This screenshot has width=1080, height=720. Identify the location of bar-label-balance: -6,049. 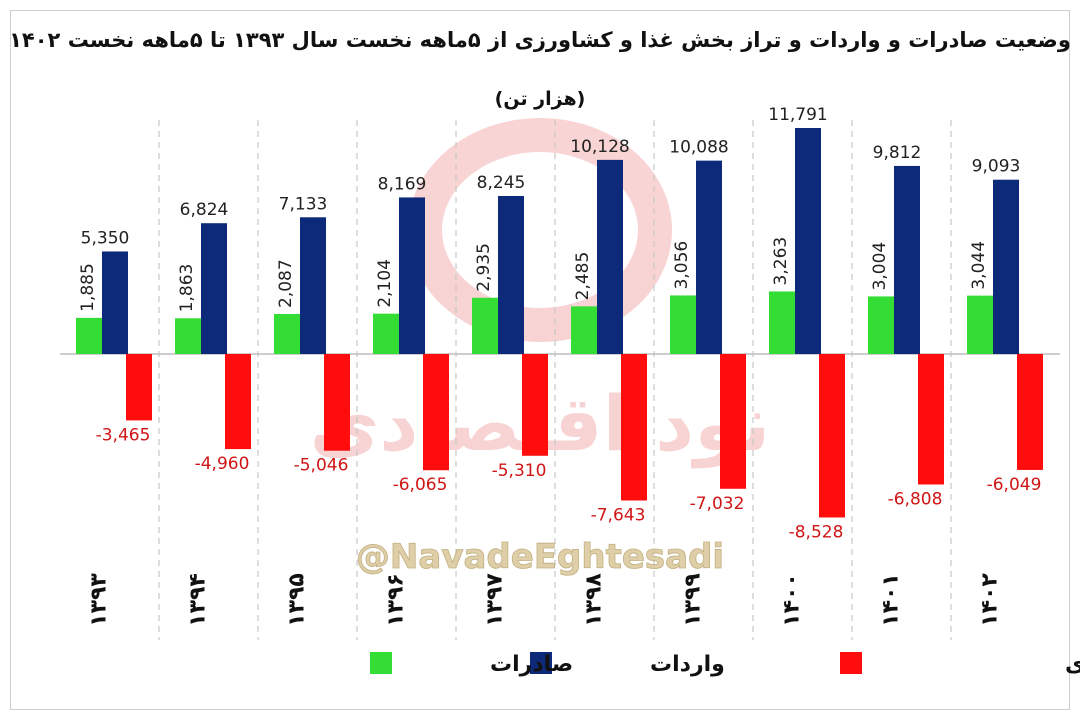
(1014, 485).